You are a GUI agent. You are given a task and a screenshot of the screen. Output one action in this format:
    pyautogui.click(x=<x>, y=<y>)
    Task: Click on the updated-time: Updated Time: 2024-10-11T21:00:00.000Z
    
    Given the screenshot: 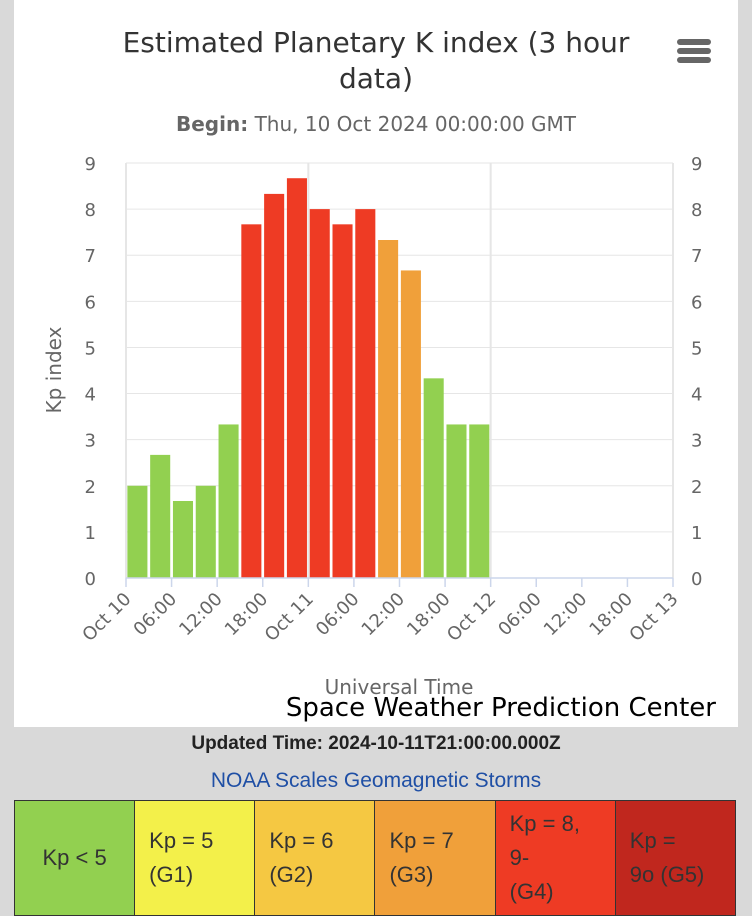 What is the action you would take?
    pyautogui.click(x=376, y=743)
    